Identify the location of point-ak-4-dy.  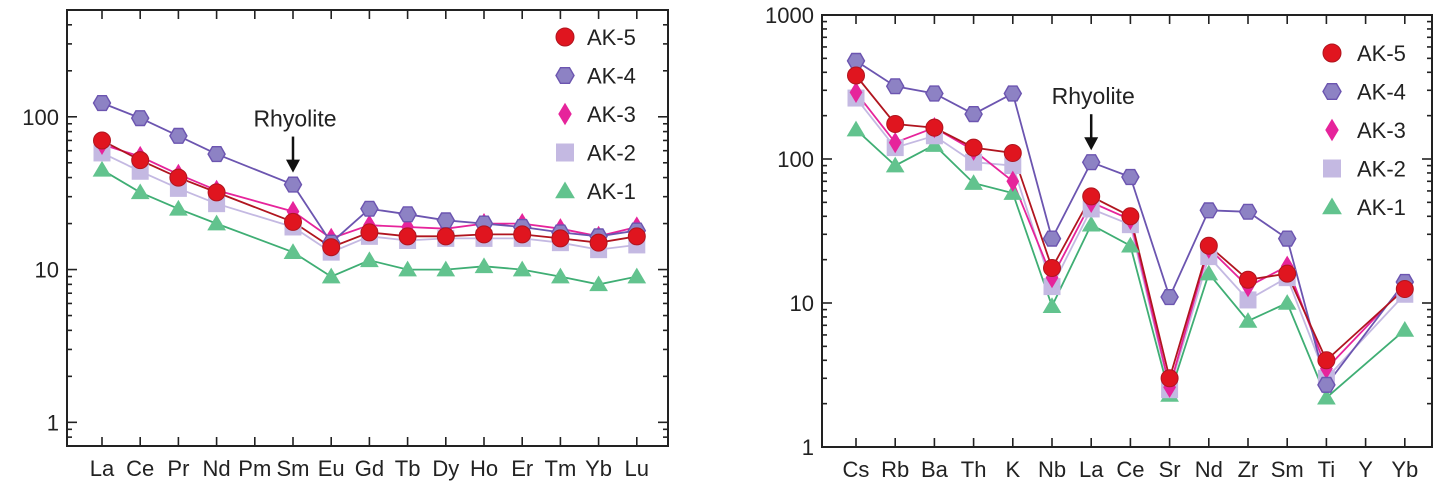
(446, 220).